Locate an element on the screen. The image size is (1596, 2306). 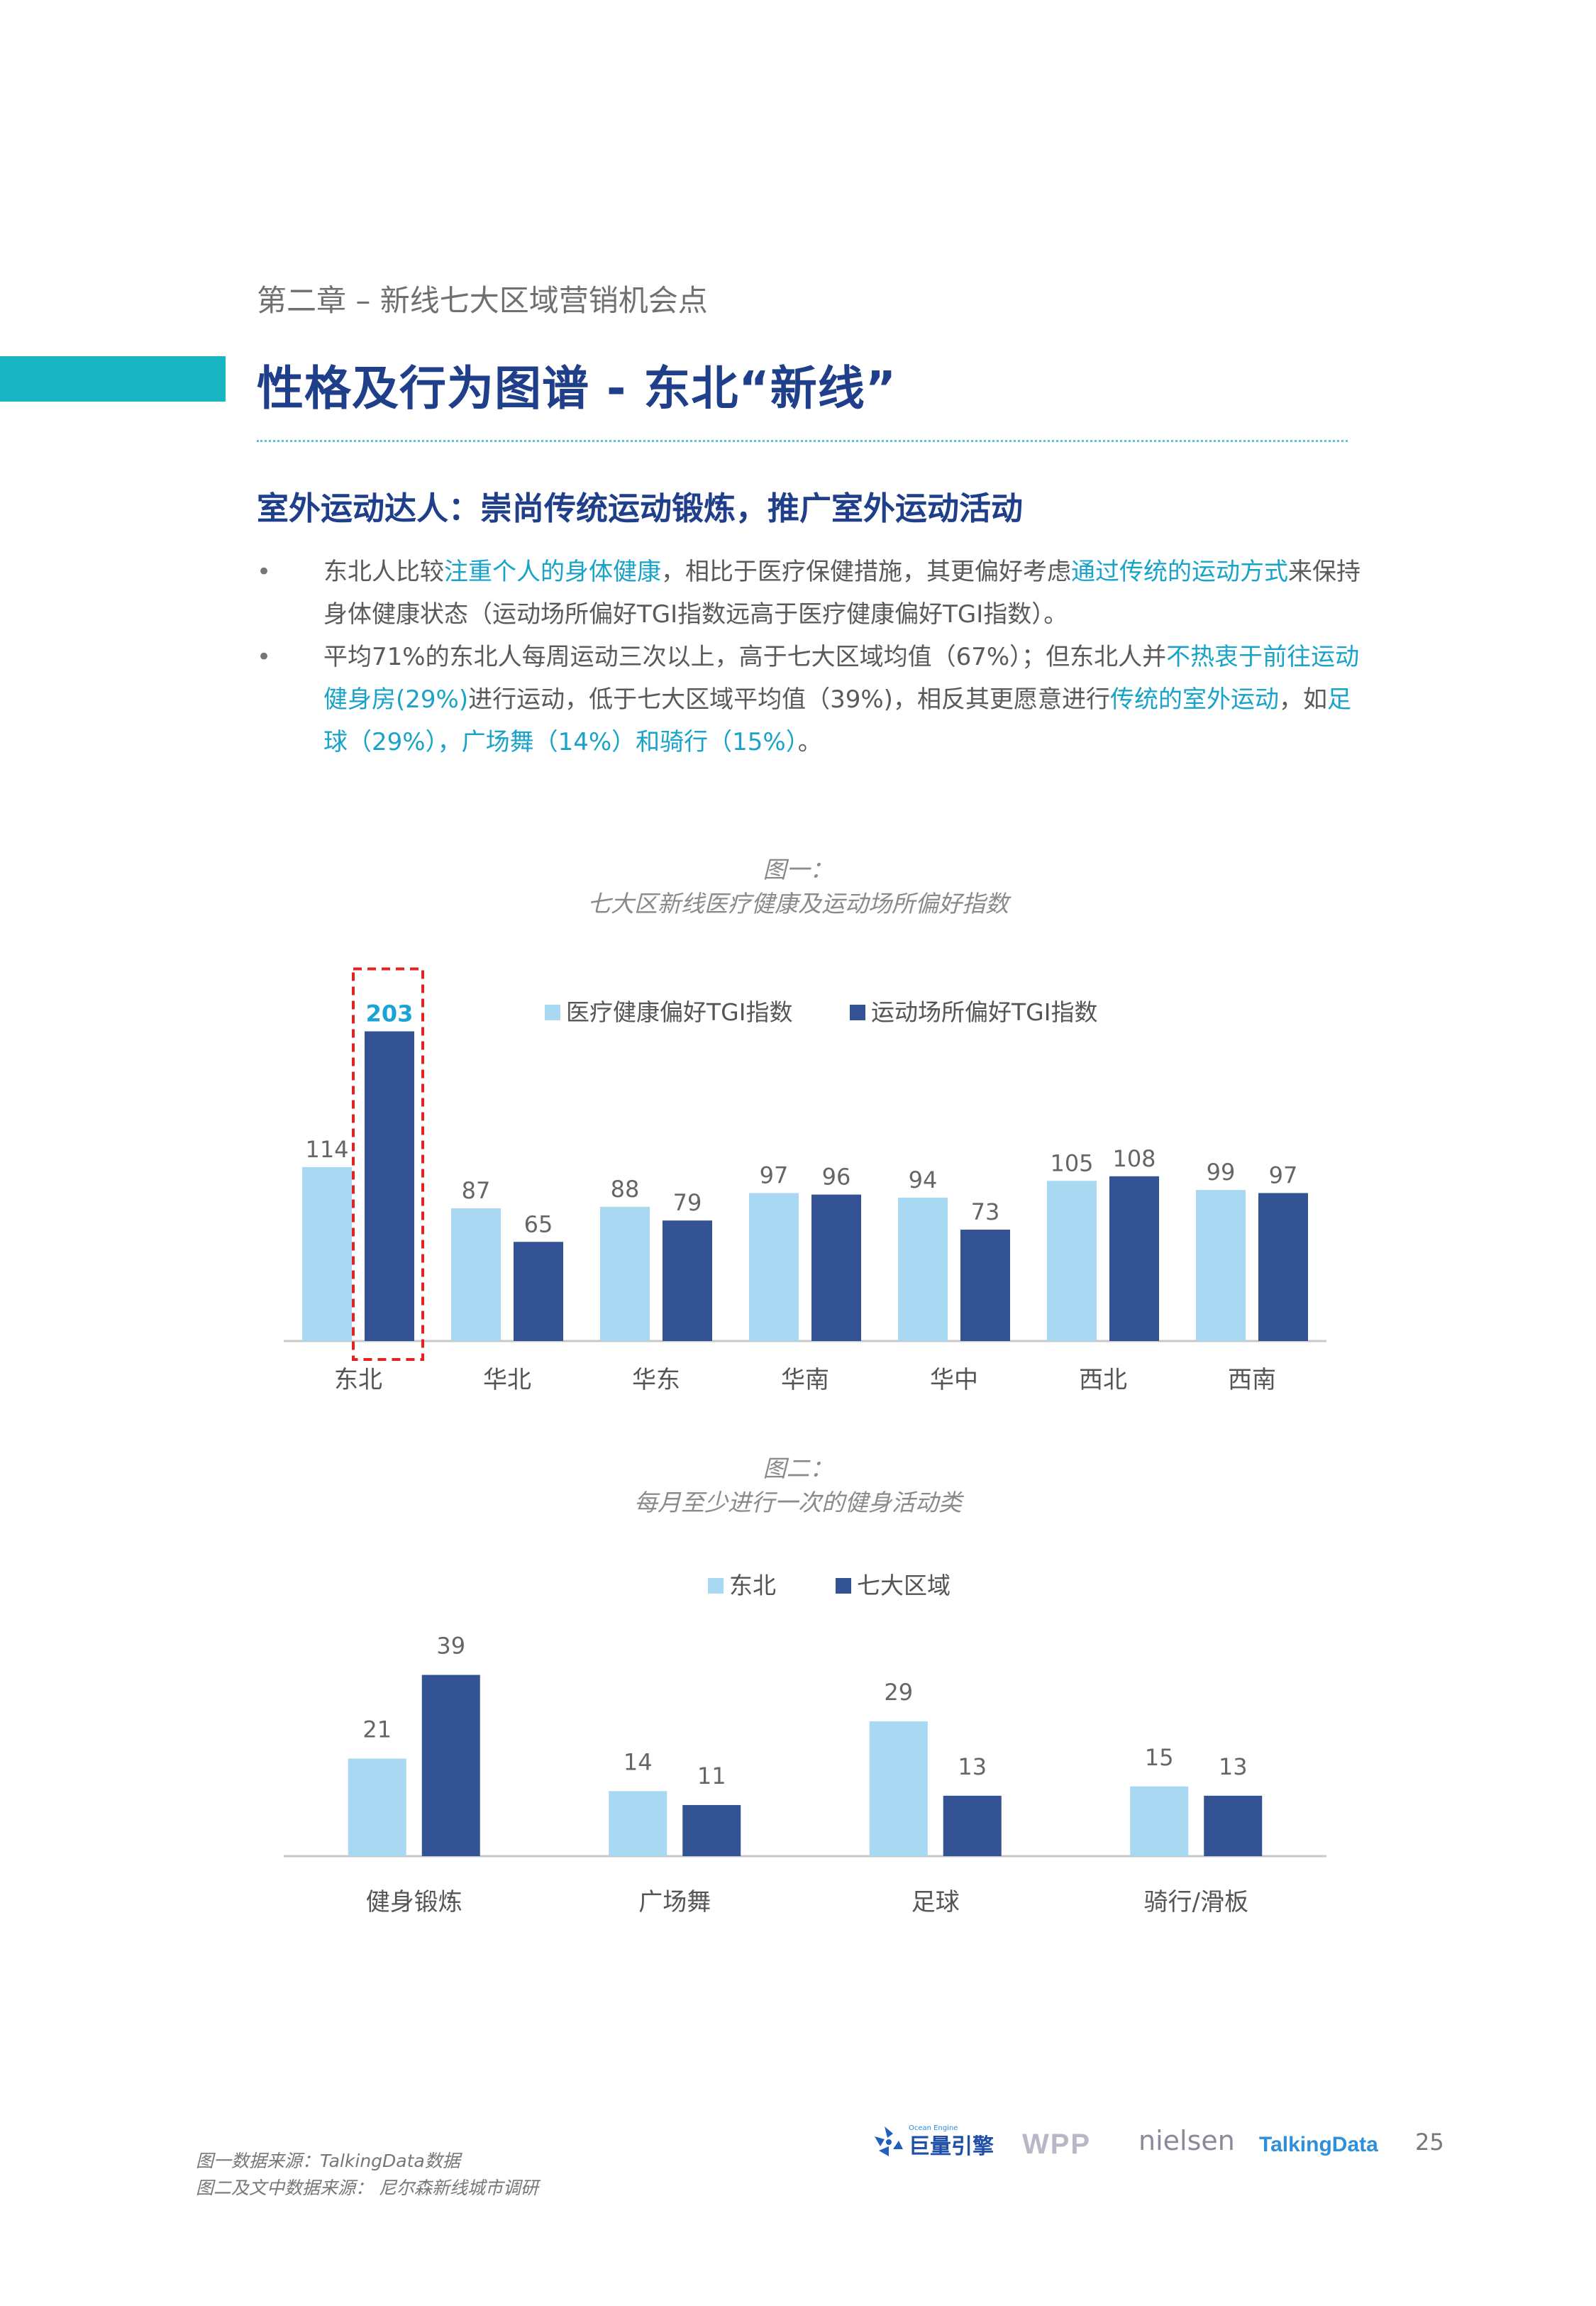
page-number: 25 is located at coordinates (1429, 2142).